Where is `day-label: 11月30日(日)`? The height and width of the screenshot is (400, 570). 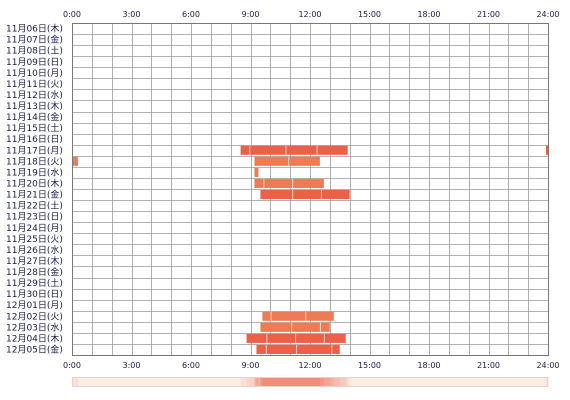 day-label: 11月30日(日) is located at coordinates (34, 294).